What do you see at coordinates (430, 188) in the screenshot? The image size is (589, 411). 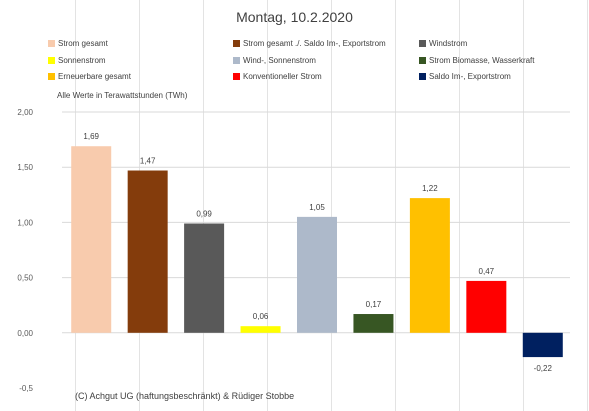 I see `data-label: 1,22` at bounding box center [430, 188].